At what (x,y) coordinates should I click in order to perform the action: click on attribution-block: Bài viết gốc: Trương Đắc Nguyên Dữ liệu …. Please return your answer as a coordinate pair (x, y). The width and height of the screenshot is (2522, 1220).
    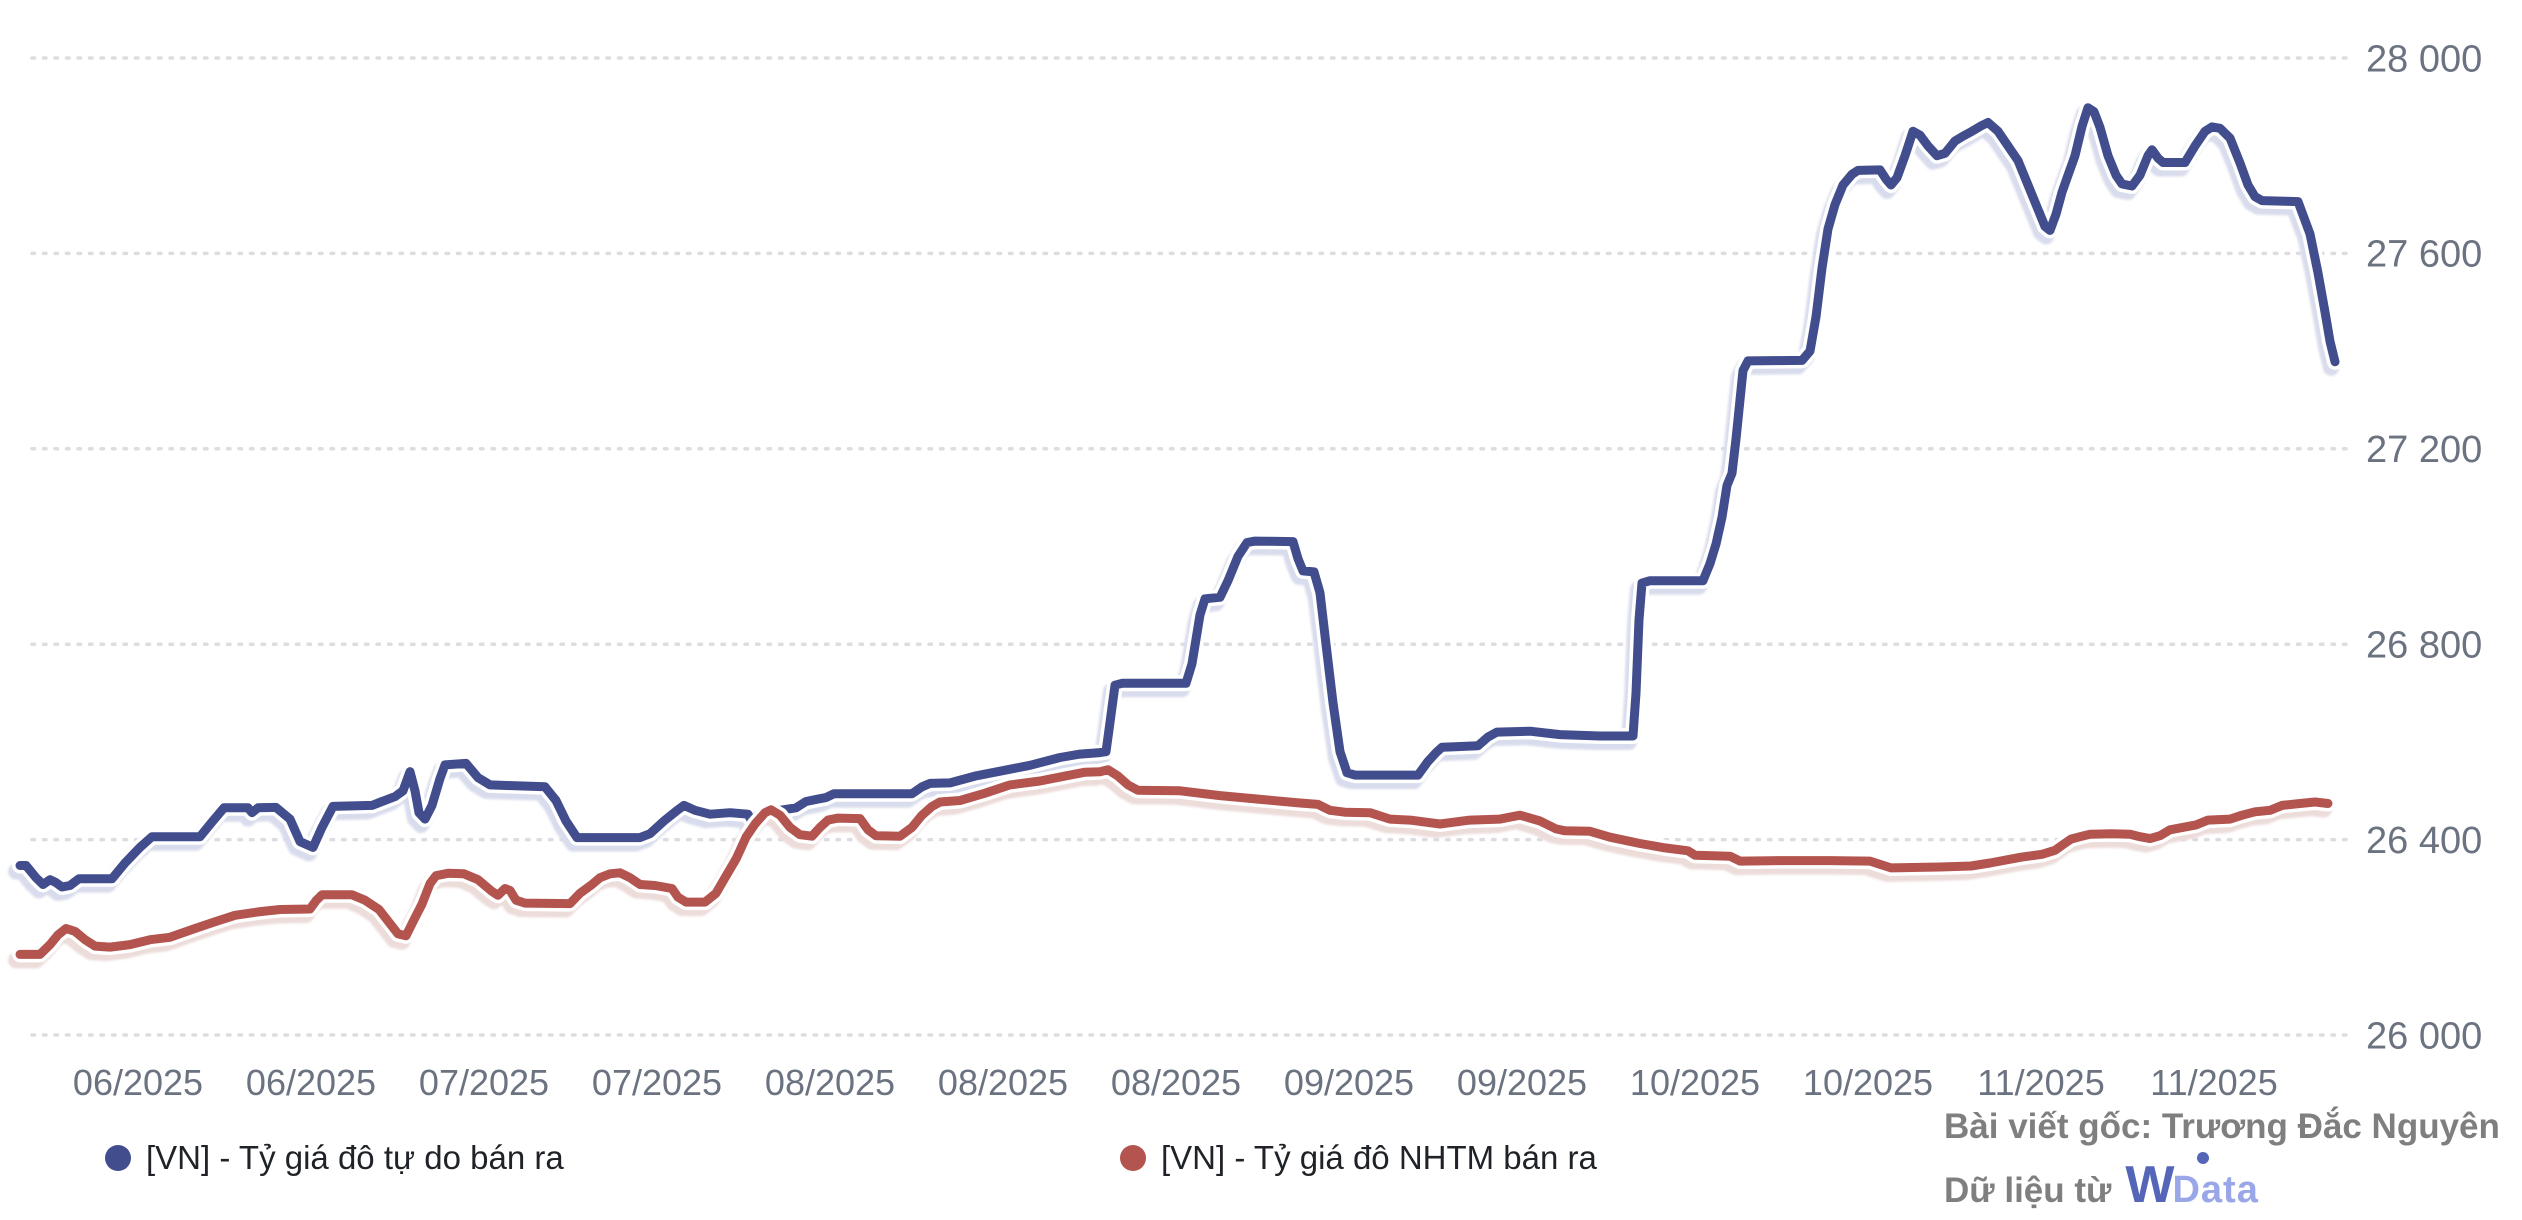
    Looking at the image, I should click on (2222, 1159).